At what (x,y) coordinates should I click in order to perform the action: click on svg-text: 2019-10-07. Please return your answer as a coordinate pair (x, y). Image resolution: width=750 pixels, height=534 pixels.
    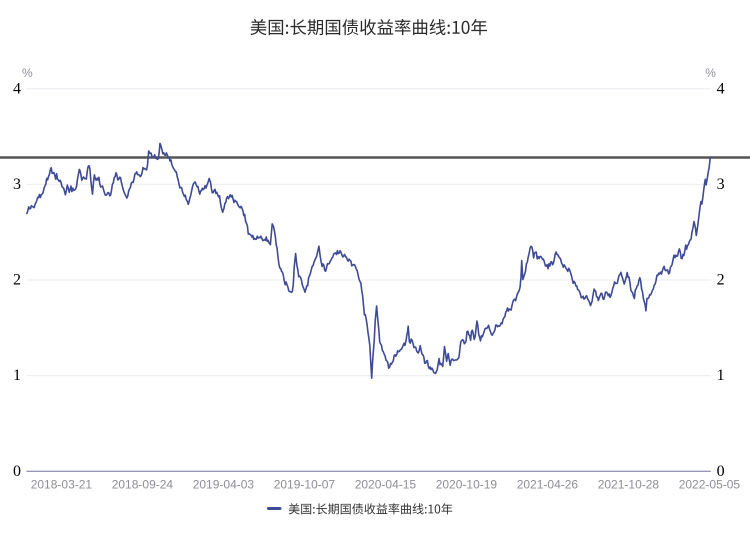
    Looking at the image, I should click on (305, 485).